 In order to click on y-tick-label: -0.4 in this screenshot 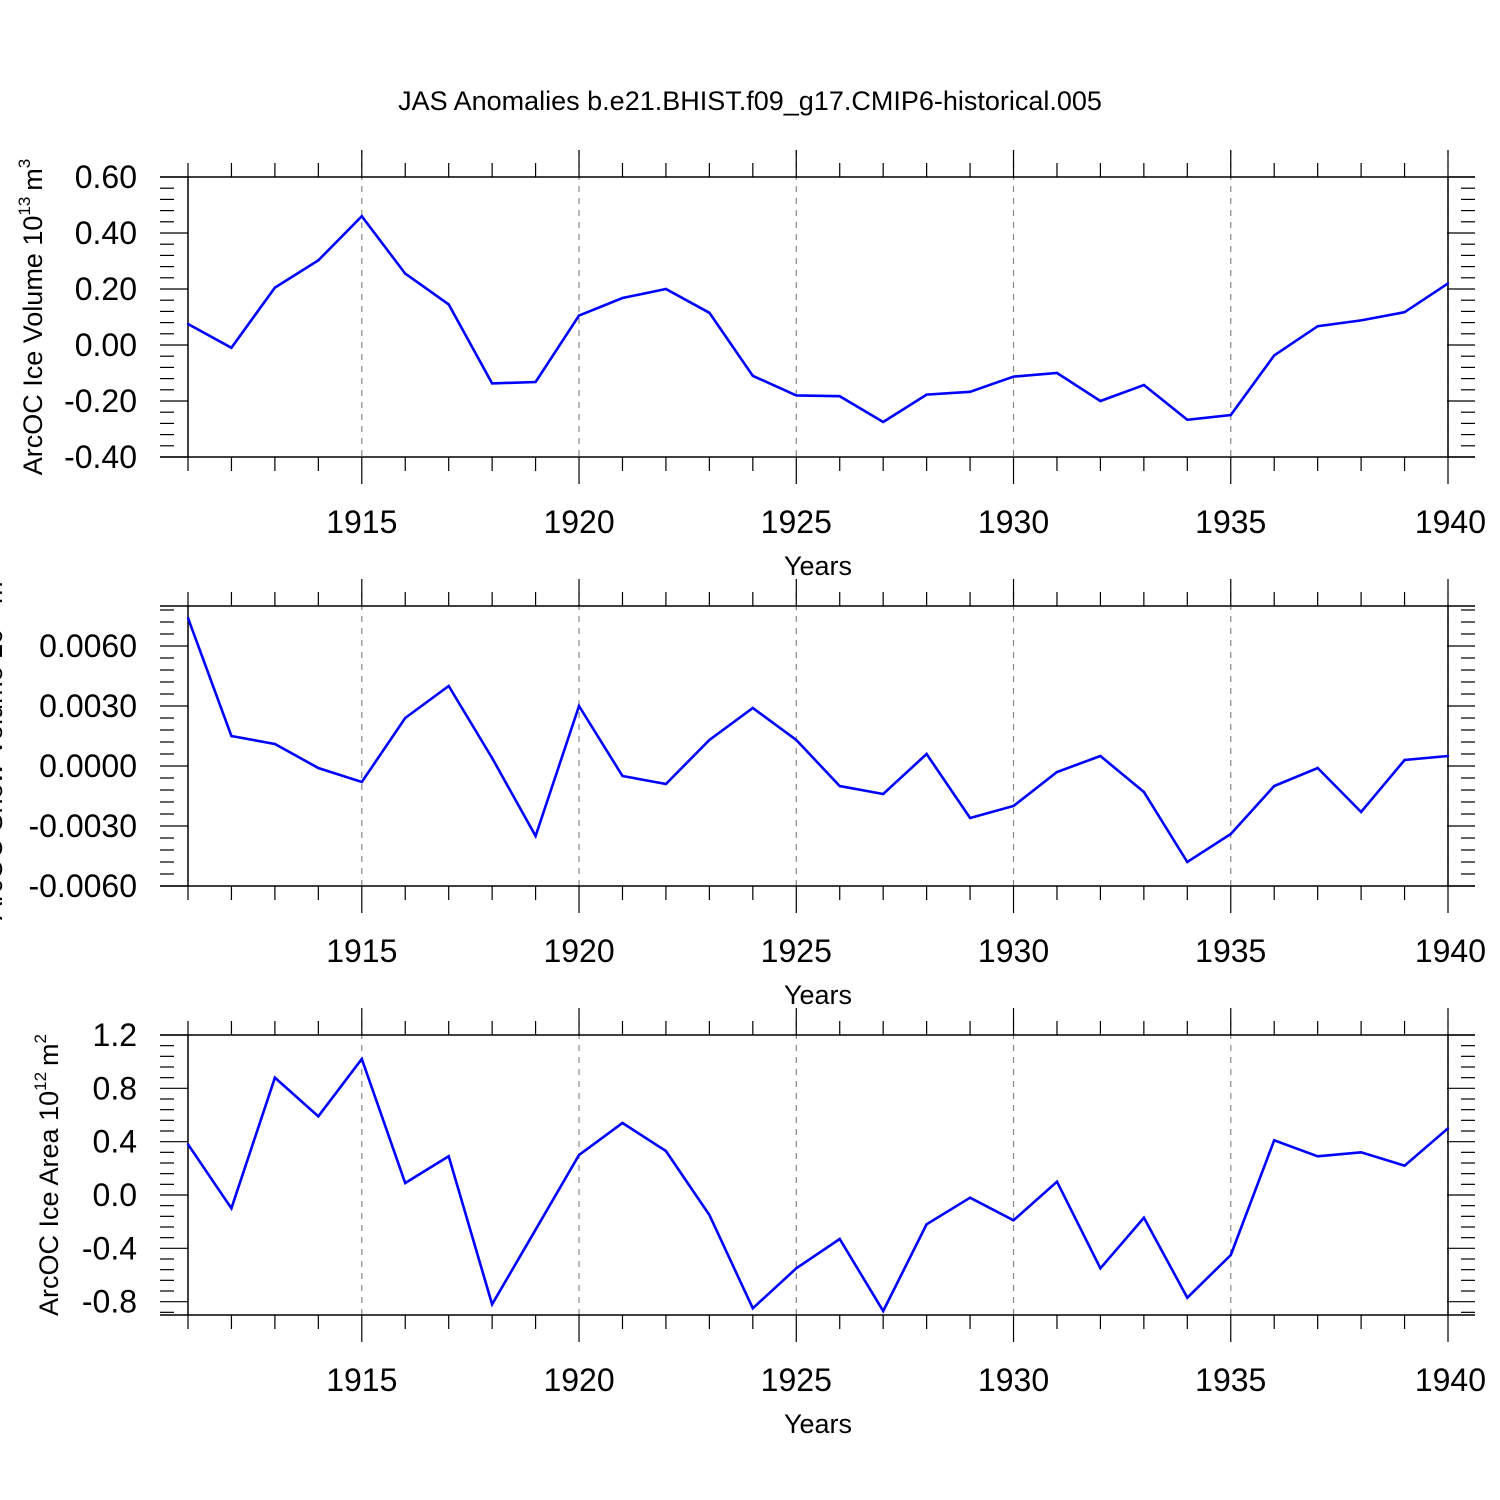, I will do `click(109, 1248)`.